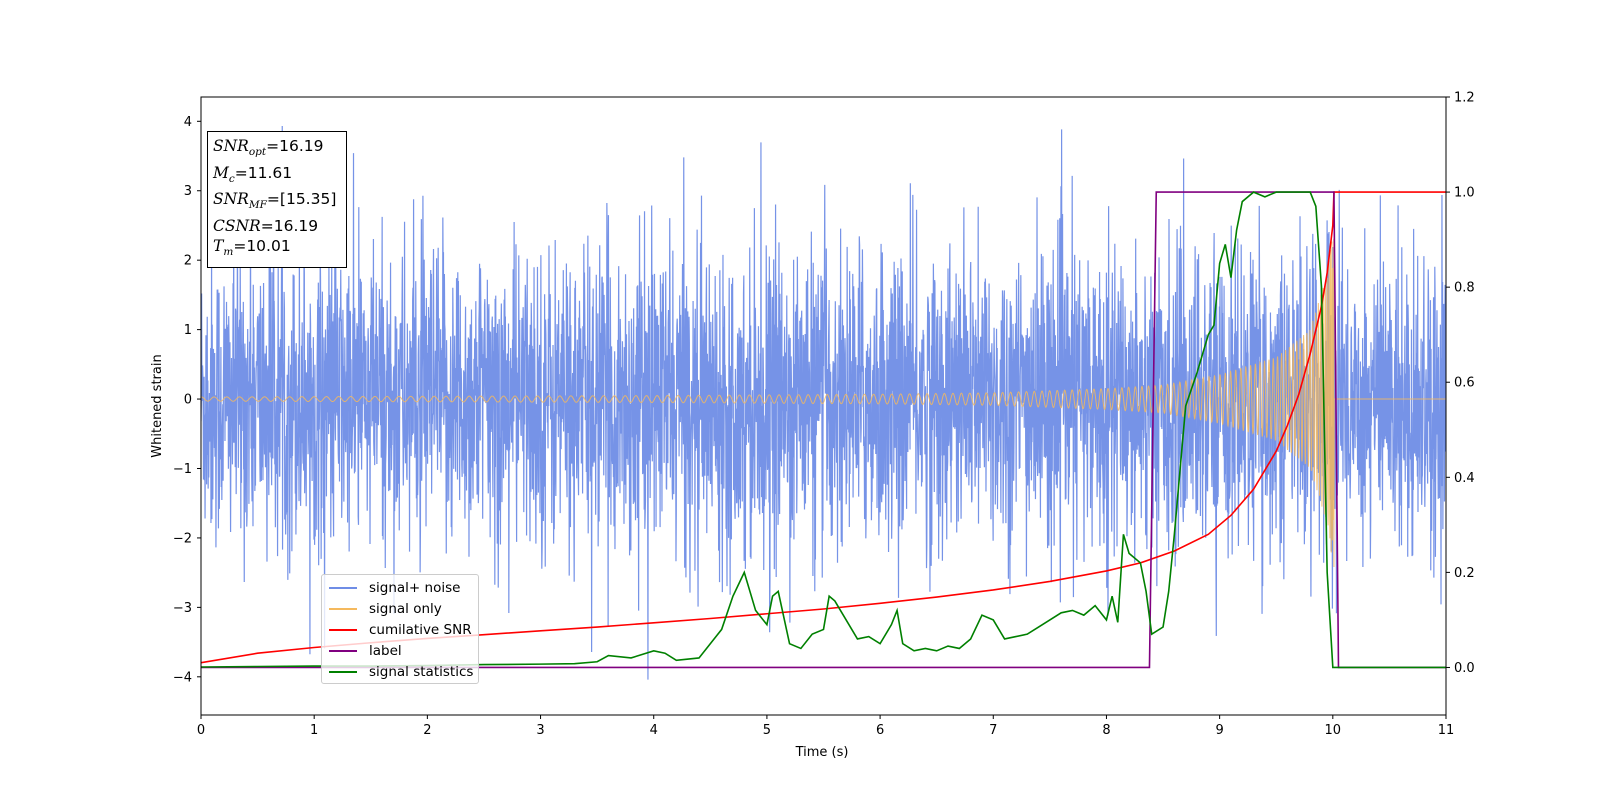 The height and width of the screenshot is (800, 1600). Describe the element at coordinates (1219, 730) in the screenshot. I see `x-tick-label: 9` at that location.